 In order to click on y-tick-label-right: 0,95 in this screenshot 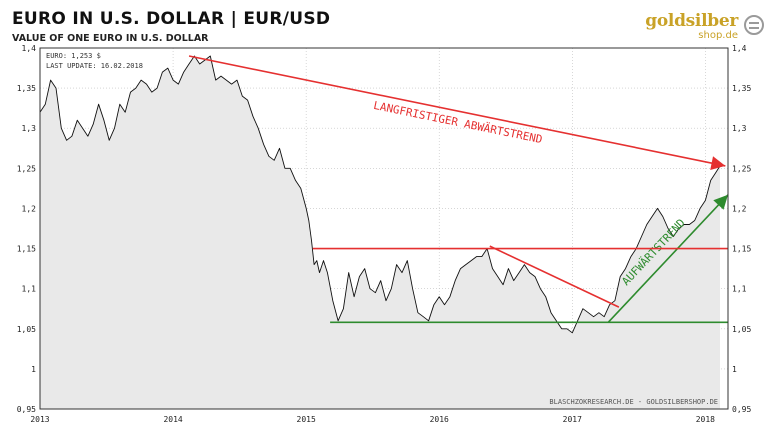, I will do `click(741, 409)`.